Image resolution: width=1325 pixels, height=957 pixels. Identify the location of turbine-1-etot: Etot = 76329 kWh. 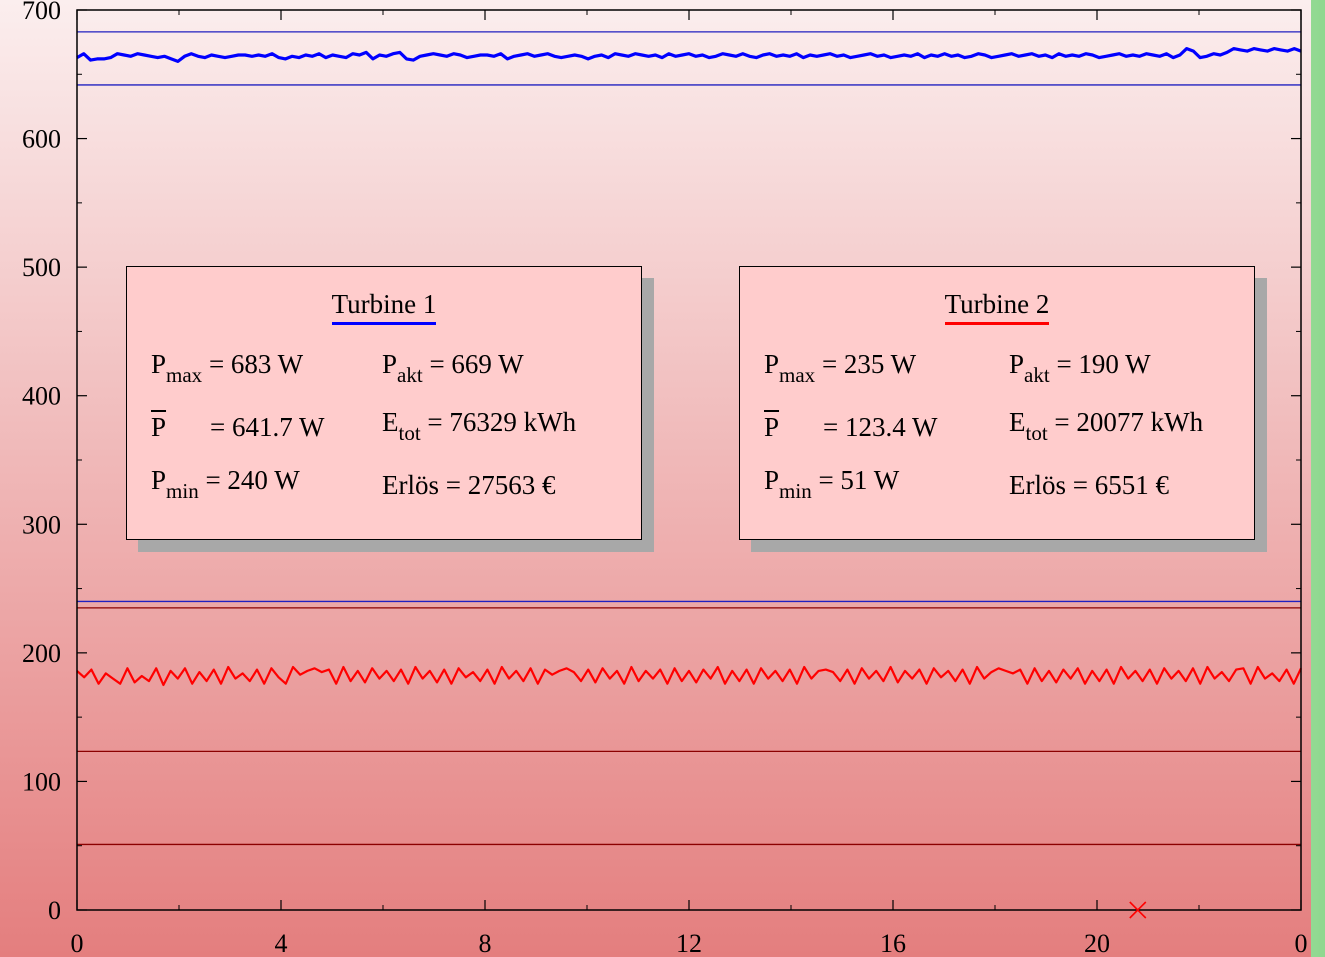
(479, 425).